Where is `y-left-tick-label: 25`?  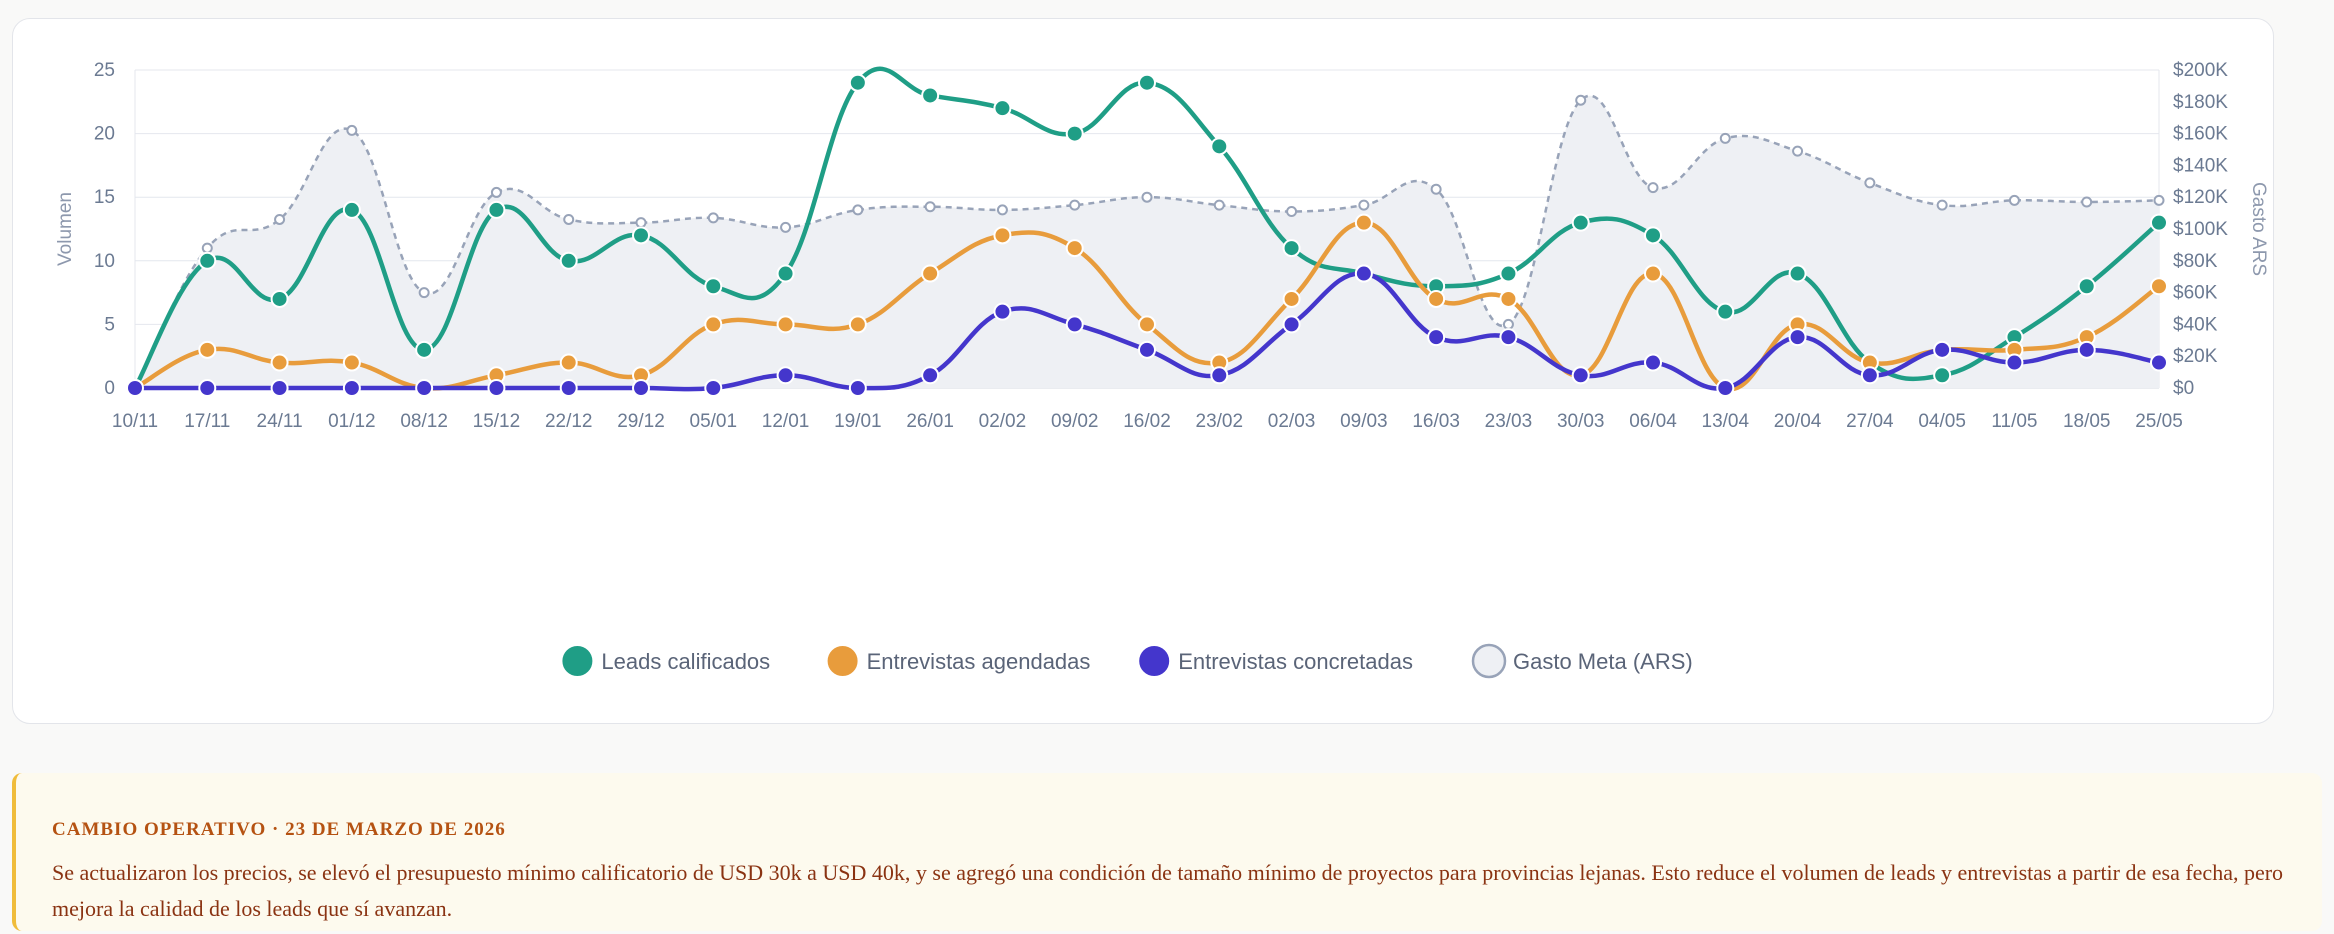
y-left-tick-label: 25 is located at coordinates (104, 70).